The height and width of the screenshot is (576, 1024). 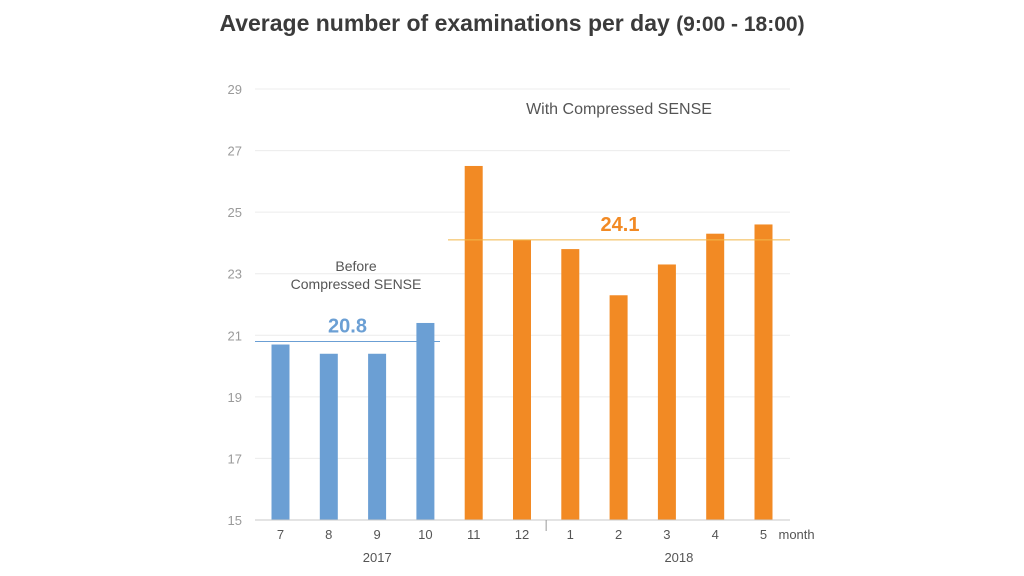 What do you see at coordinates (235, 212) in the screenshot?
I see `y-tick-label: 25` at bounding box center [235, 212].